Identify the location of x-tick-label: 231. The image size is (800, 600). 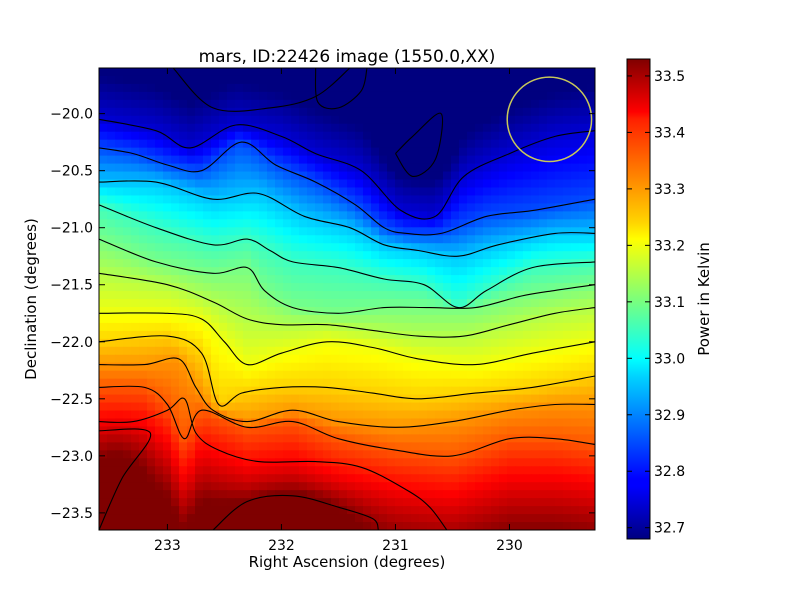
(395, 546).